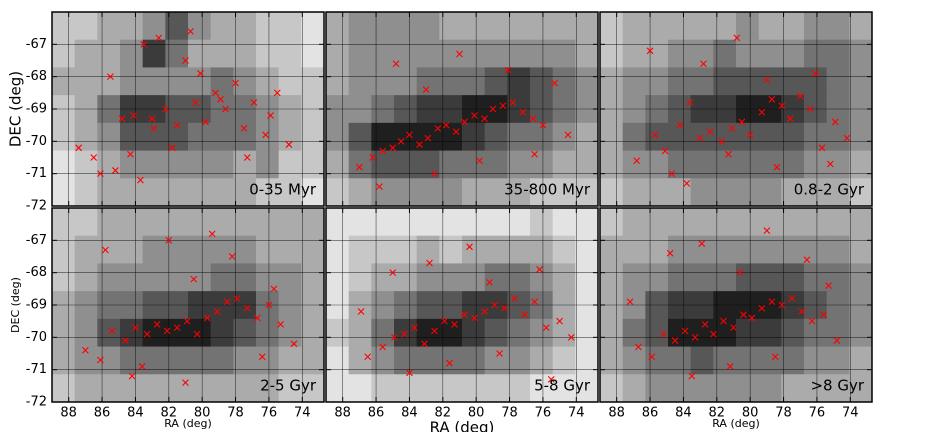 The height and width of the screenshot is (432, 926). I want to click on x-tick-label: 82, so click(717, 413).